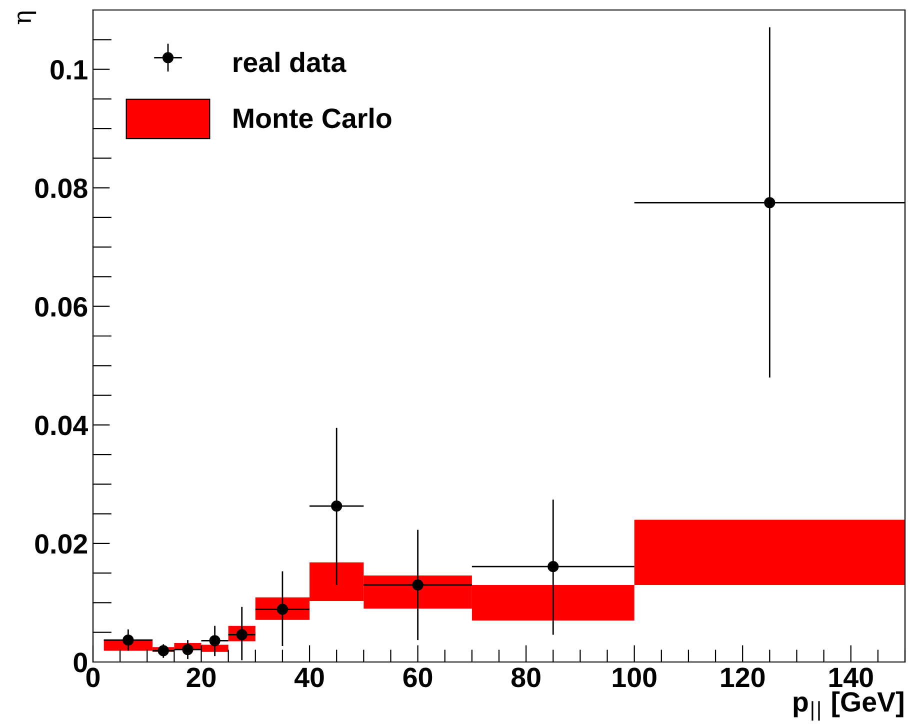 This screenshot has height=727, width=910. Describe the element at coordinates (743, 678) in the screenshot. I see `x-tick-label: 120` at that location.